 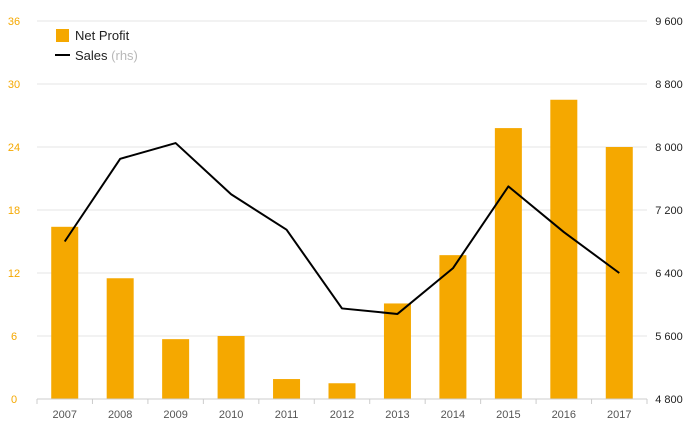 What do you see at coordinates (453, 415) in the screenshot?
I see `x-tick-label: 2014` at bounding box center [453, 415].